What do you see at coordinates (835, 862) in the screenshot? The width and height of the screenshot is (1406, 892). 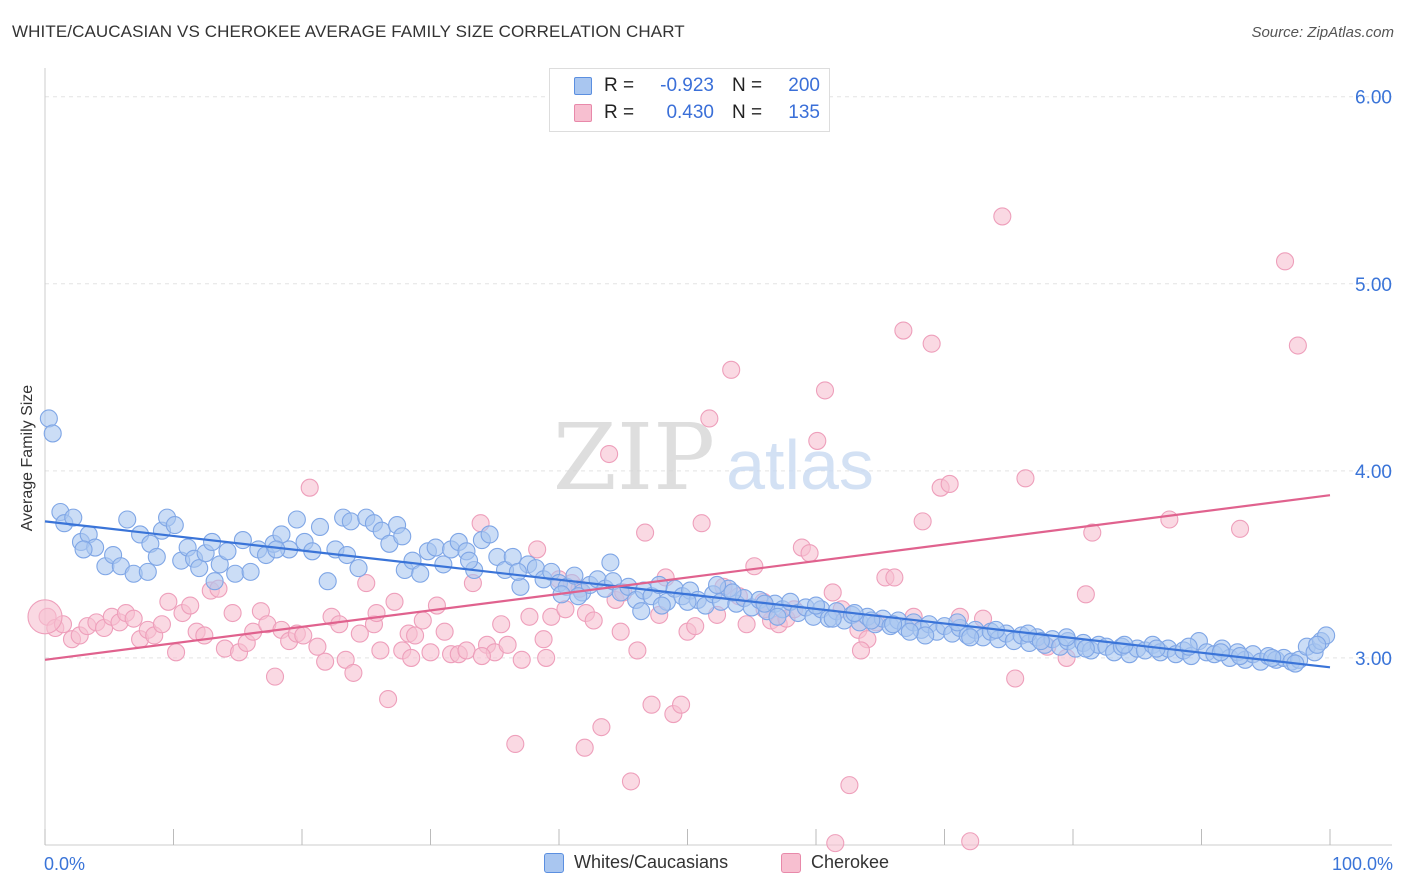 I see `legend-item-cherokee: Cherokee` at bounding box center [835, 862].